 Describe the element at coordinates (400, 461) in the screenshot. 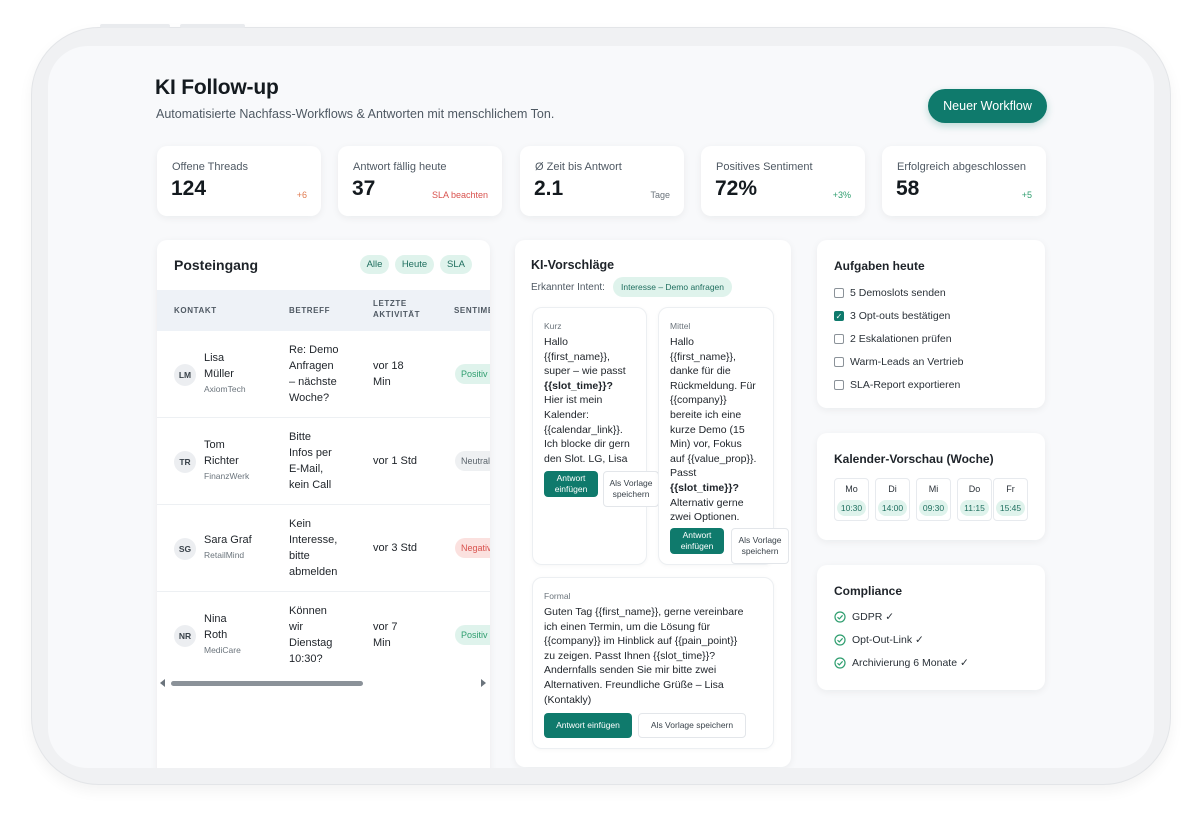

I see `row-activity: vor 1 Std` at that location.